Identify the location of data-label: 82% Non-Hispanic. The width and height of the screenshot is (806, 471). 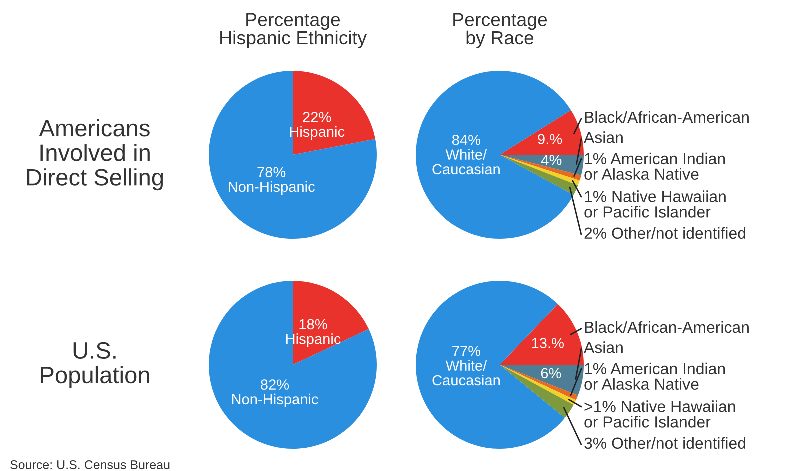
(275, 394).